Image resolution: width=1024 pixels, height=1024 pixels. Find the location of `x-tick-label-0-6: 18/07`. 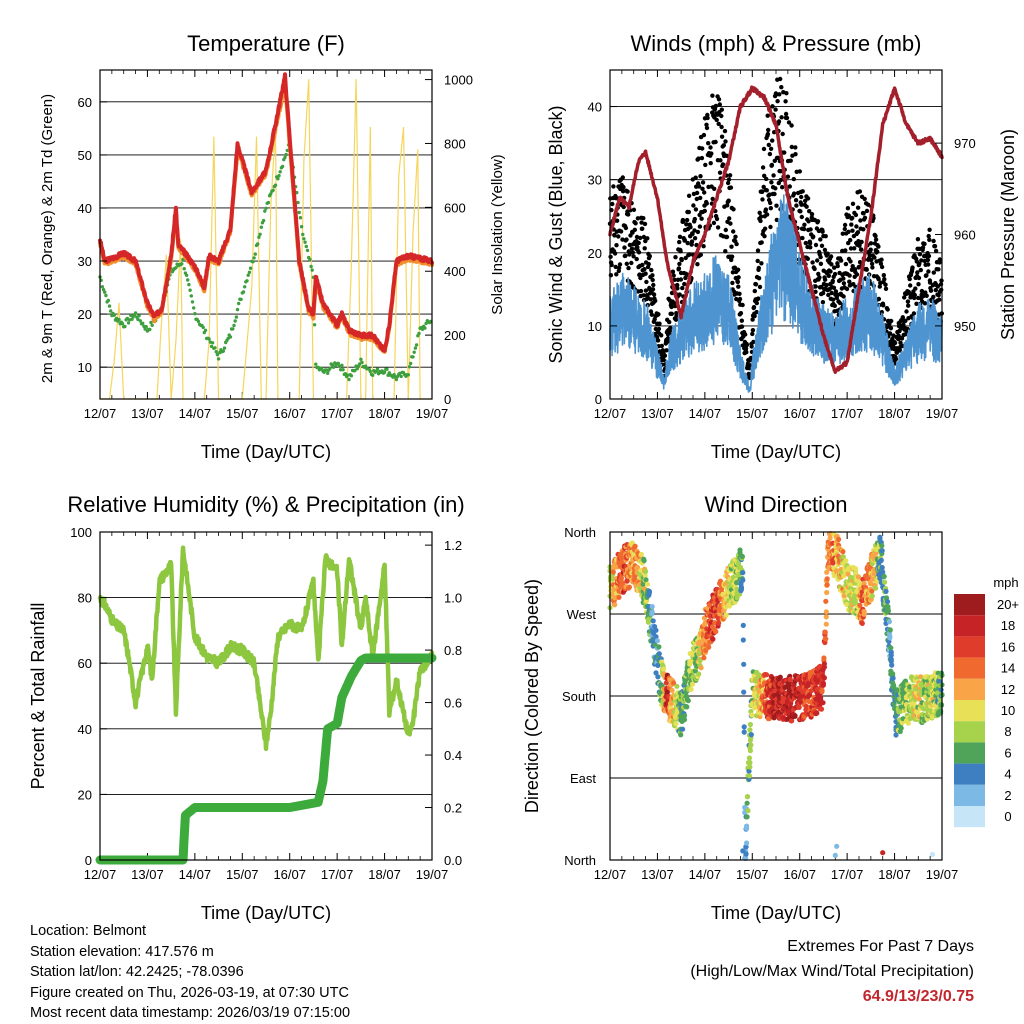

x-tick-label-0-6: 18/07 is located at coordinates (384, 413).